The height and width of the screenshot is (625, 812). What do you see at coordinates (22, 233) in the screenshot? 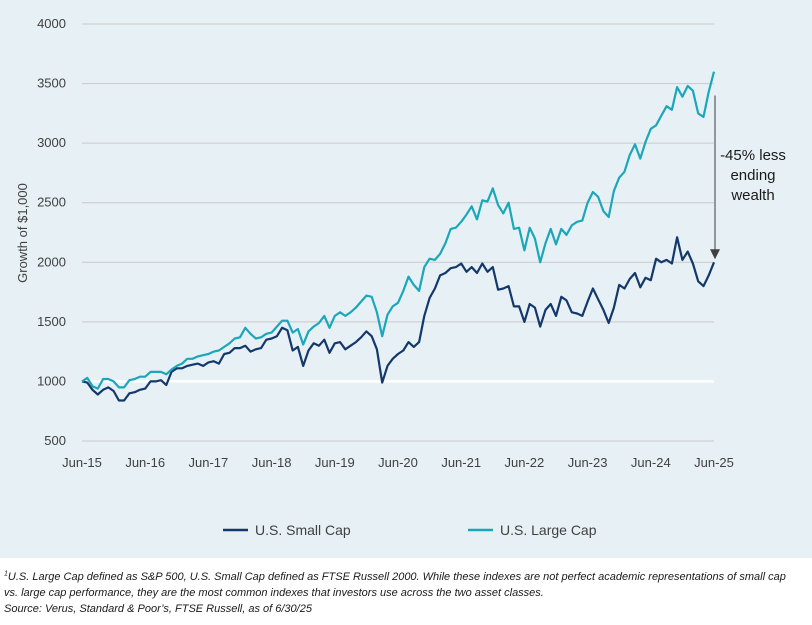
I see `y-axis-label: Growth of $1,000` at bounding box center [22, 233].